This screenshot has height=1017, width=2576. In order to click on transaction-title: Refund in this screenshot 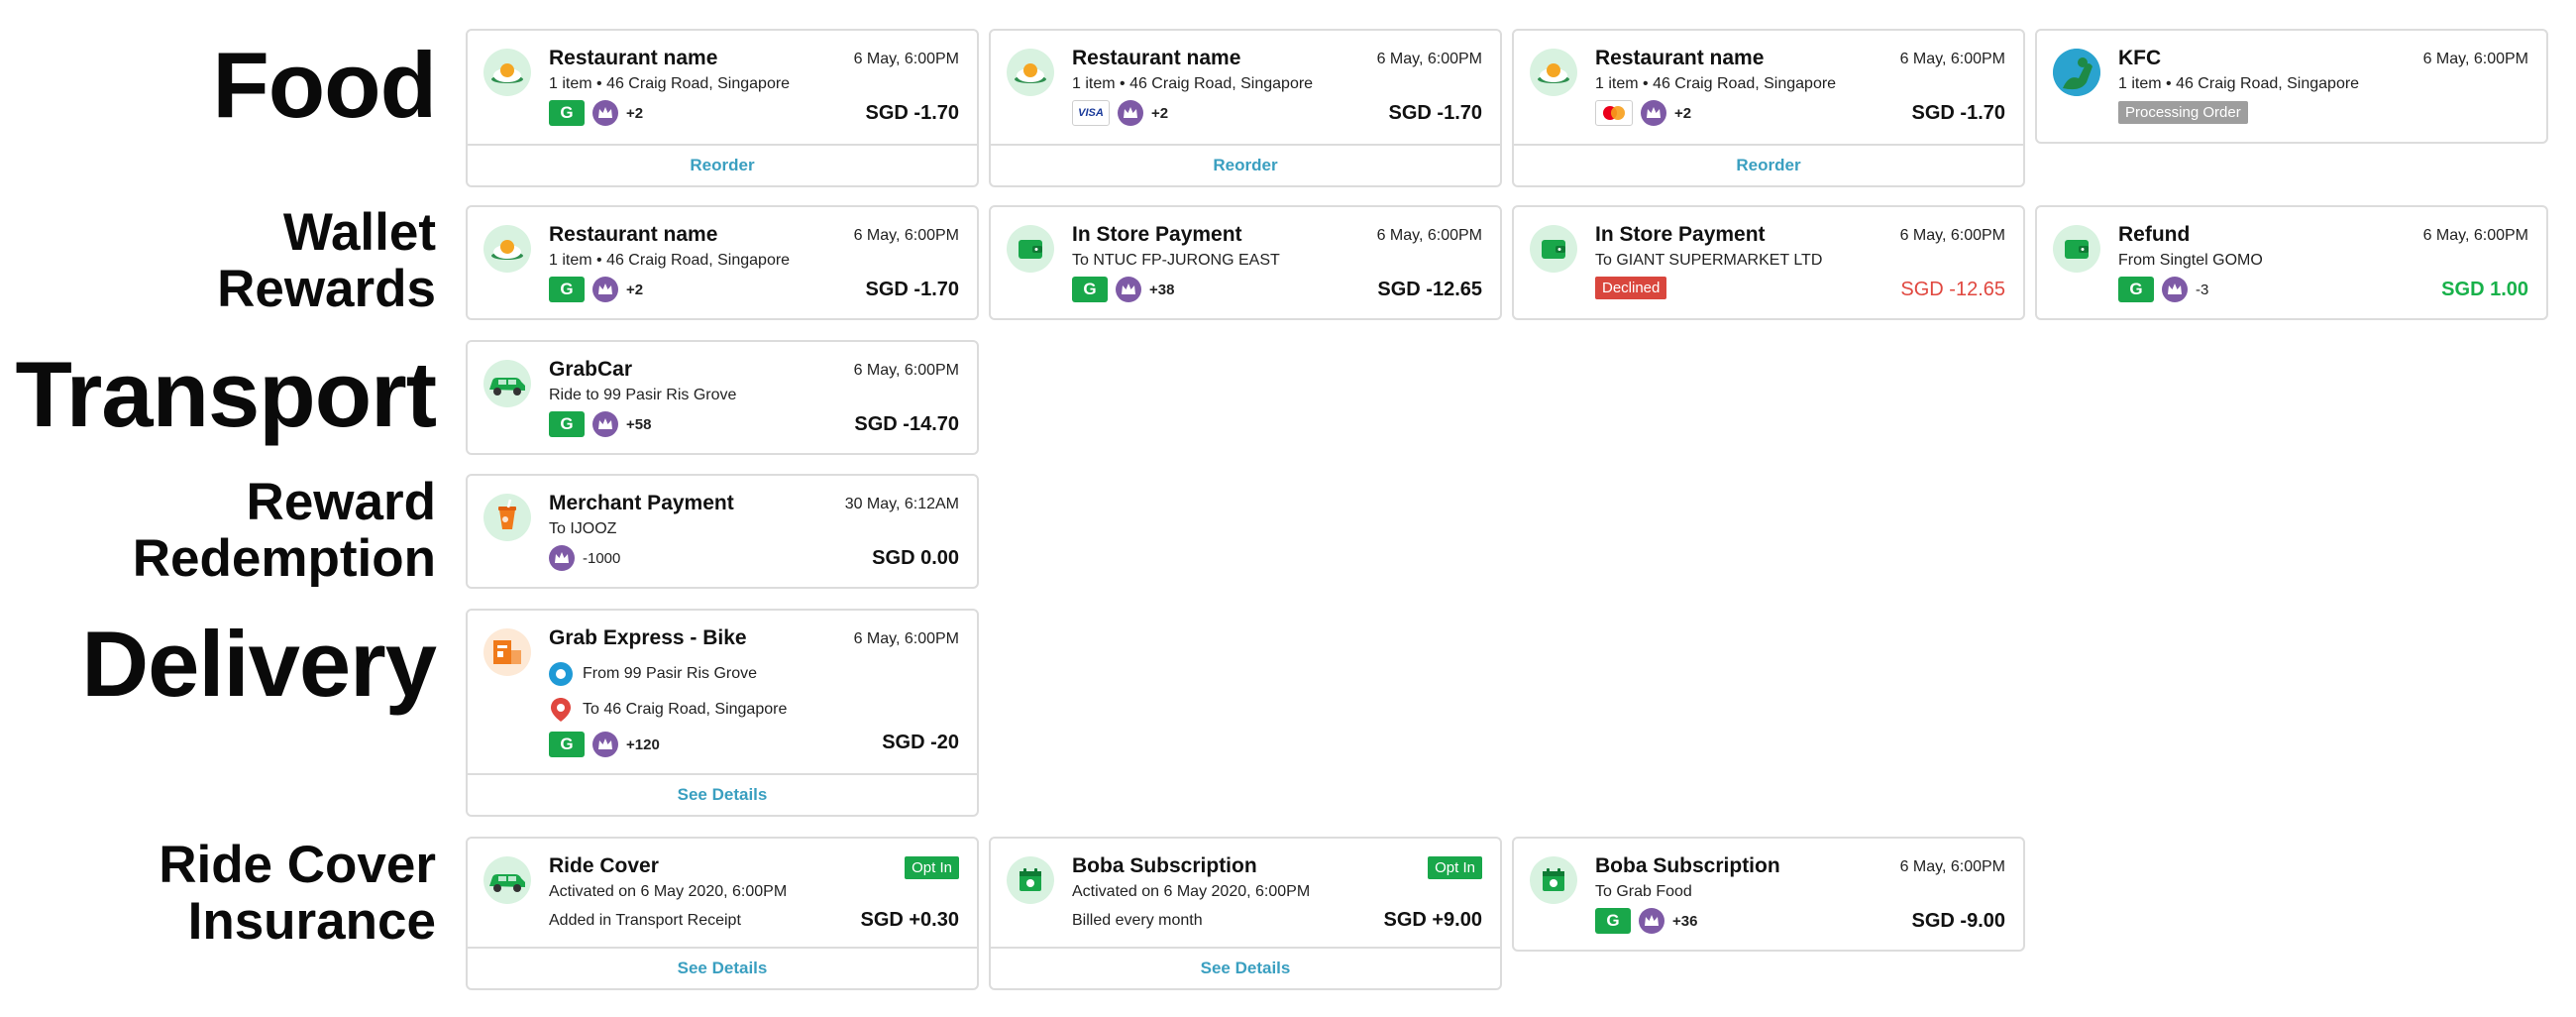, I will do `click(2154, 234)`.